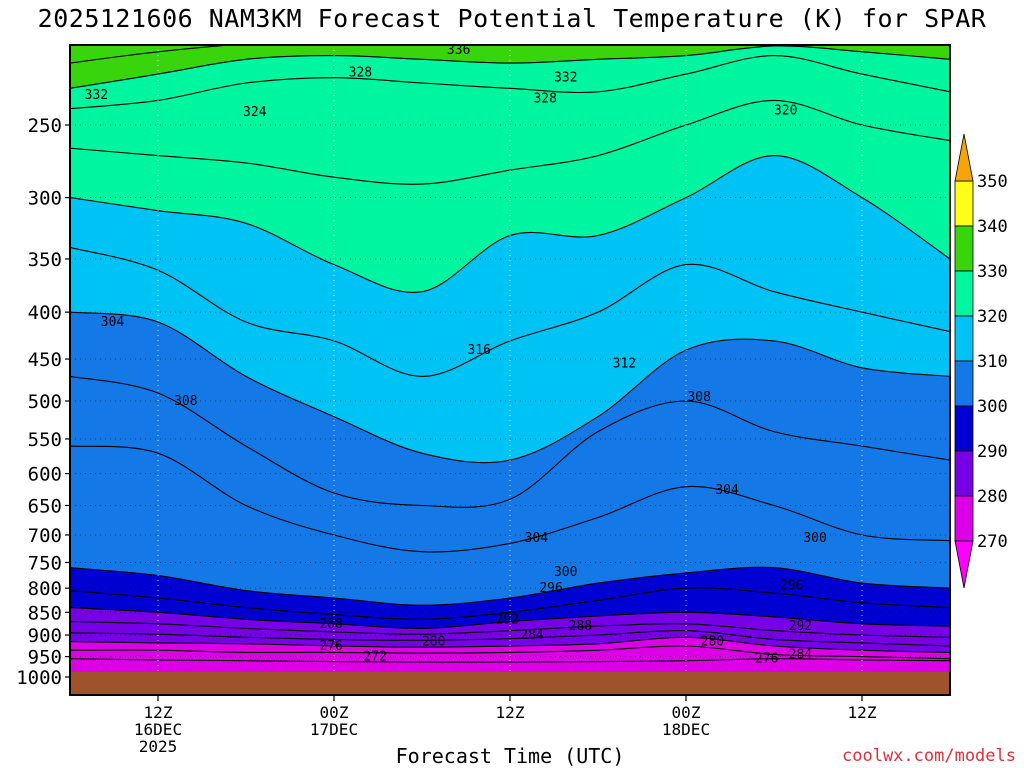 The height and width of the screenshot is (768, 1024). What do you see at coordinates (158, 729) in the screenshot?
I see `x-tick-label: 16DEC` at bounding box center [158, 729].